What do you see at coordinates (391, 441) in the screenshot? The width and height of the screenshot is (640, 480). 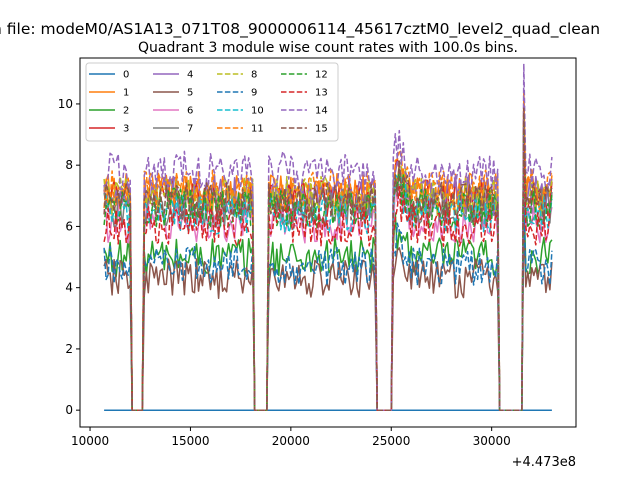 I see `x-tick-label: 25000` at bounding box center [391, 441].